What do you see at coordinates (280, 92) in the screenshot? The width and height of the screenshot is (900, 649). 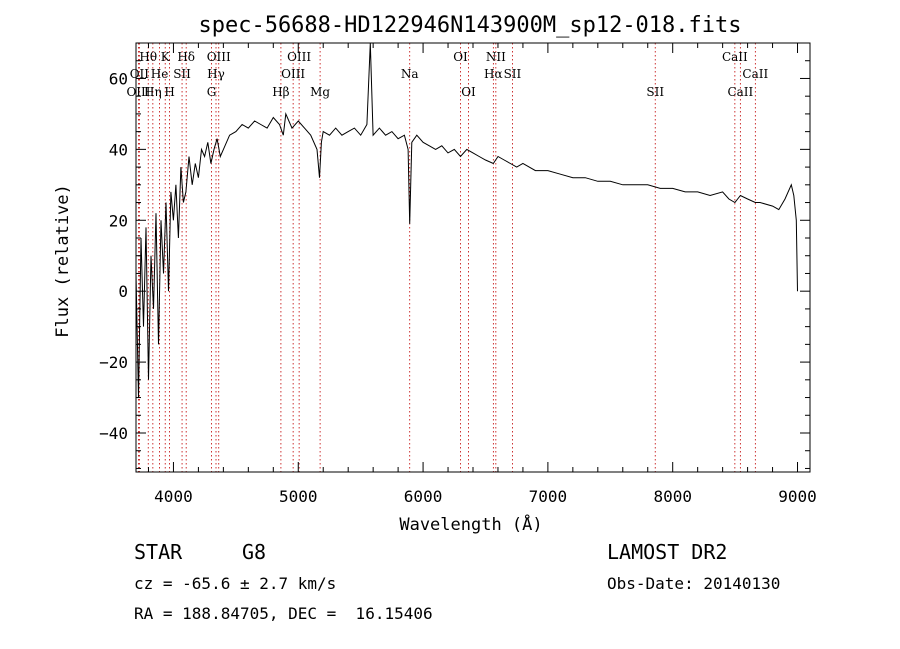 I see `line-marker-label: Hβ` at bounding box center [280, 92].